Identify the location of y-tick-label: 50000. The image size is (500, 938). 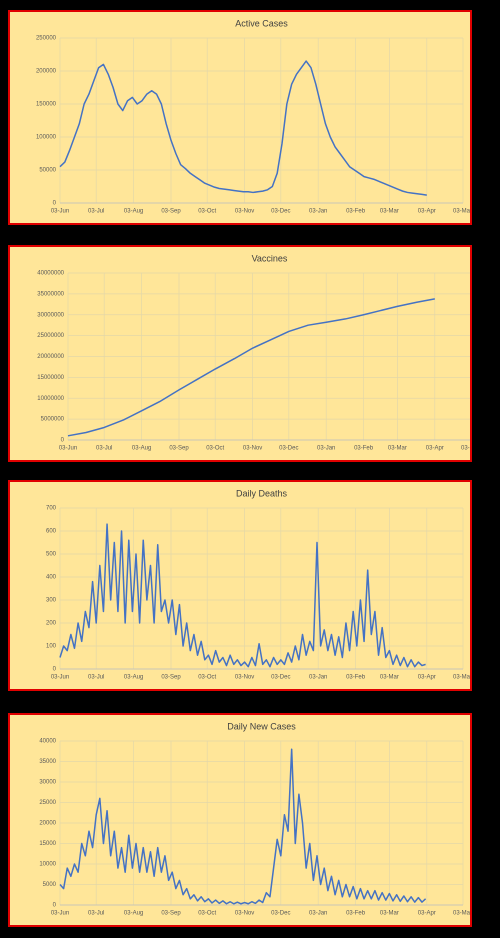
(47, 171).